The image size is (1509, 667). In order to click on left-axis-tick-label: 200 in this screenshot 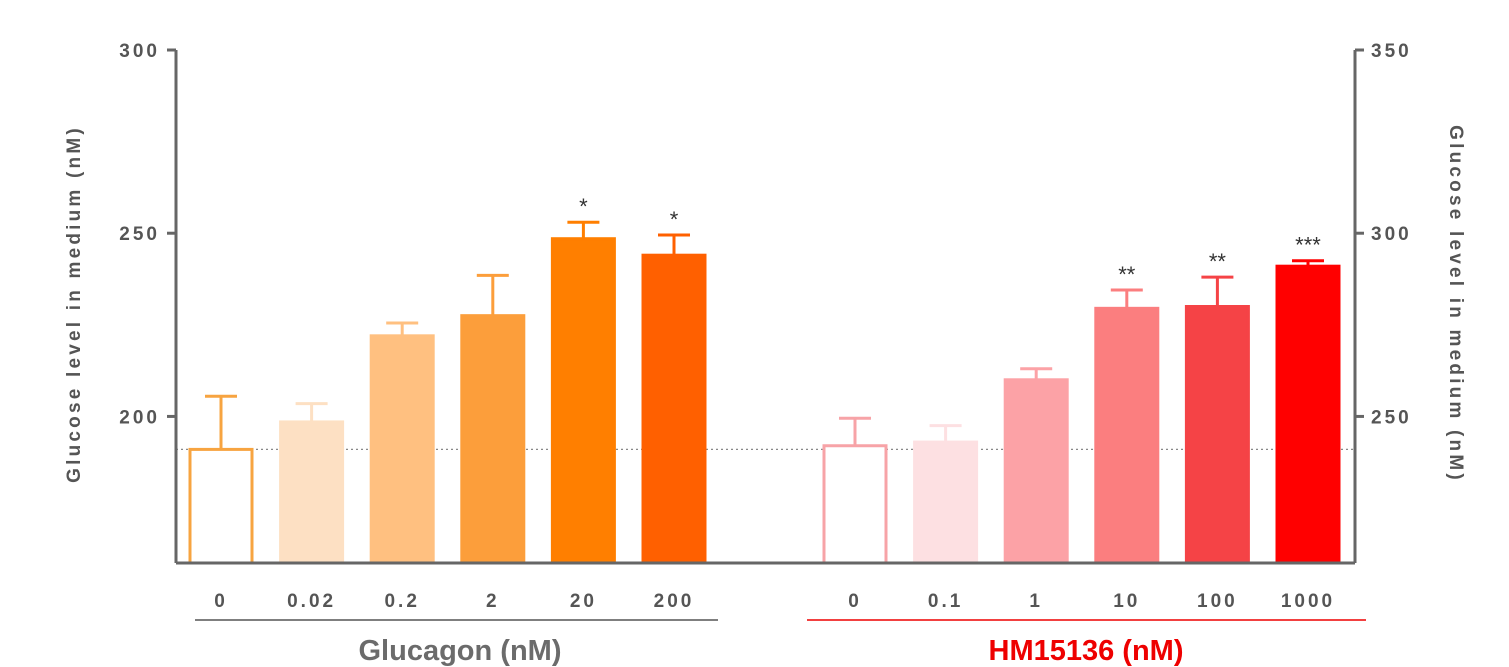, I will do `click(139, 417)`.